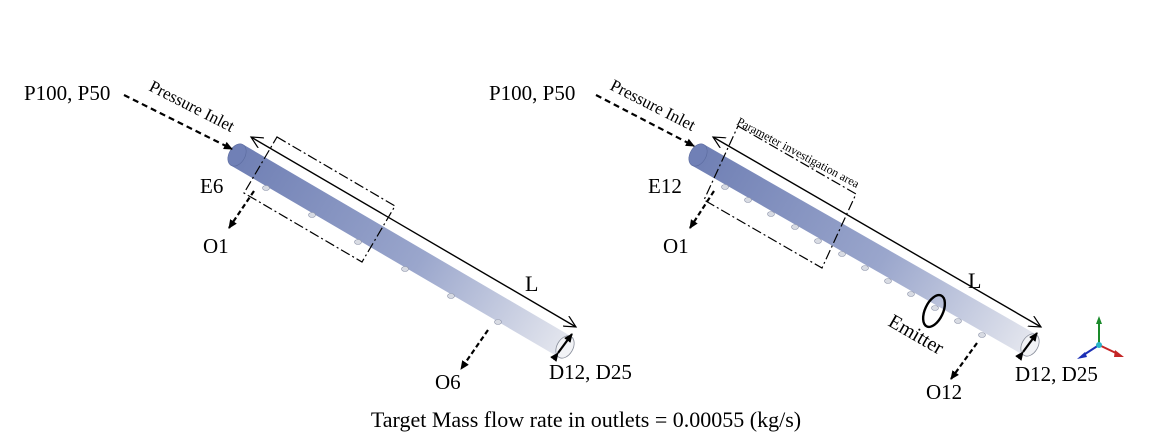 This screenshot has width=1172, height=447. Describe the element at coordinates (531, 283) in the screenshot. I see `left-length-label: L` at that location.